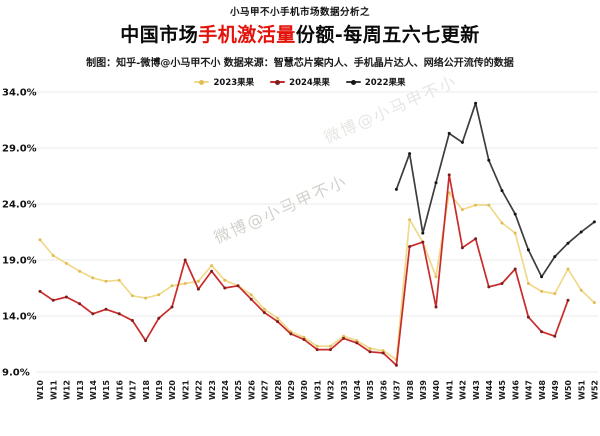  Describe the element at coordinates (146, 298) in the screenshot. I see `data-point-2023果果-W18` at that location.